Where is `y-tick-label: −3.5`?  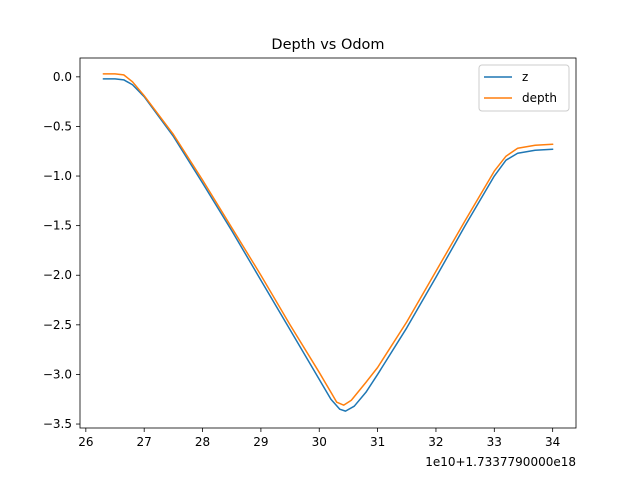 y-tick-label: −3.5 is located at coordinates (57, 424).